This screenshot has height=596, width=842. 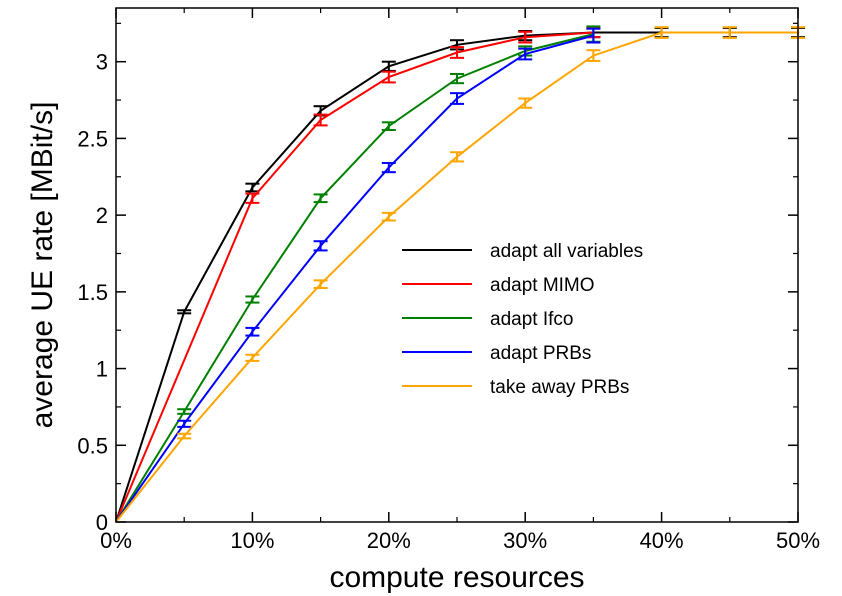 I want to click on legend-label: adapt MIMO, so click(x=542, y=285).